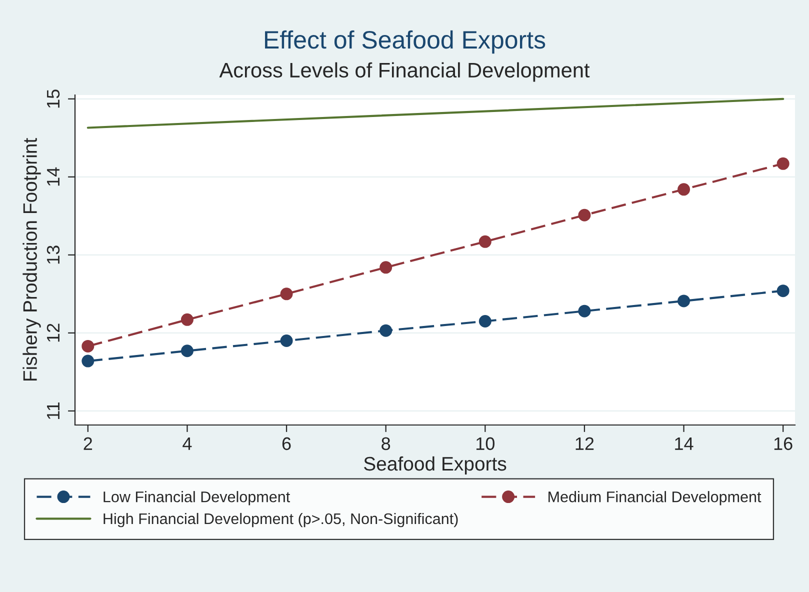 This screenshot has width=809, height=592. Describe the element at coordinates (386, 443) in the screenshot. I see `x-tick-label: 8` at that location.